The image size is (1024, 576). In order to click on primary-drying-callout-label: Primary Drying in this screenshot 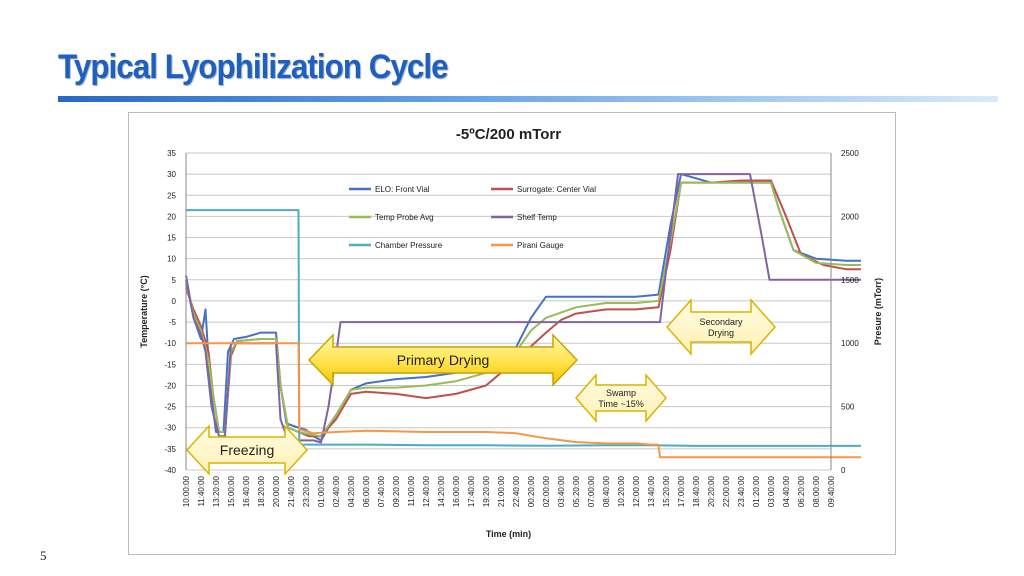, I will do `click(443, 360)`.